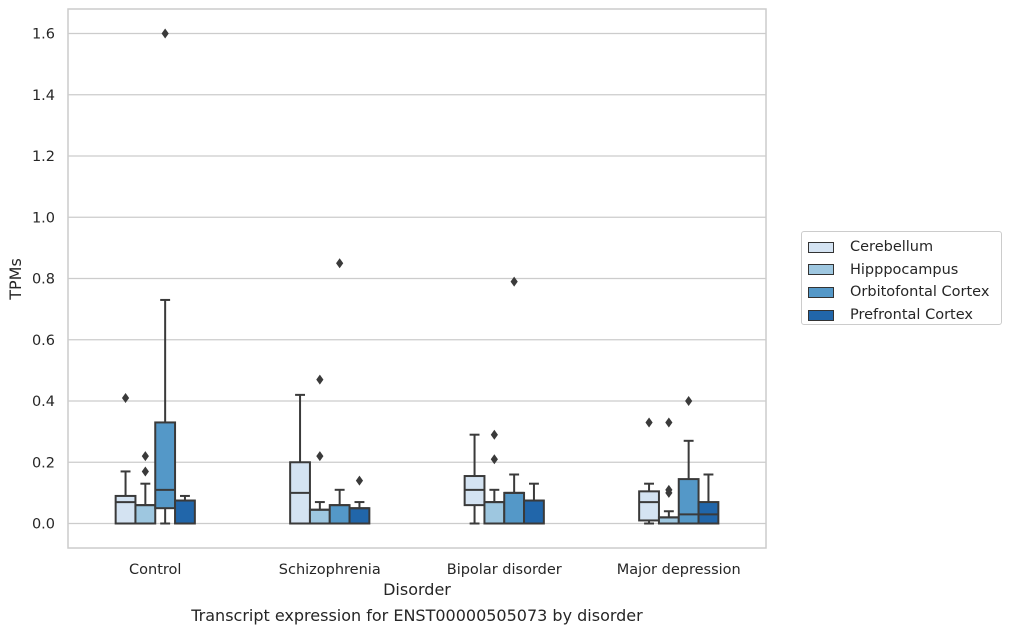 The height and width of the screenshot is (634, 1014). What do you see at coordinates (911, 315) in the screenshot?
I see `legend-label-prefrontal-cortex: Prefrontal Cortex` at bounding box center [911, 315].